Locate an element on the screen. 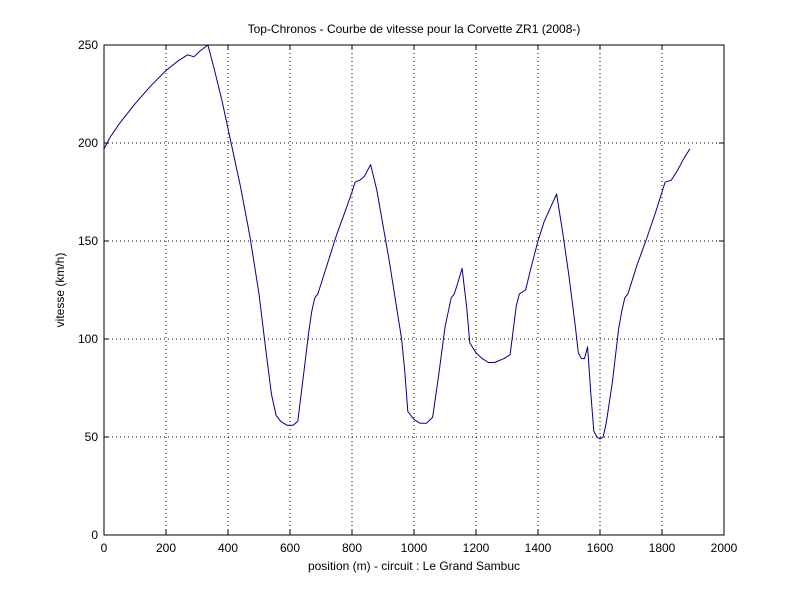 This screenshot has width=800, height=601. y-tick-label: 50 is located at coordinates (92, 437).